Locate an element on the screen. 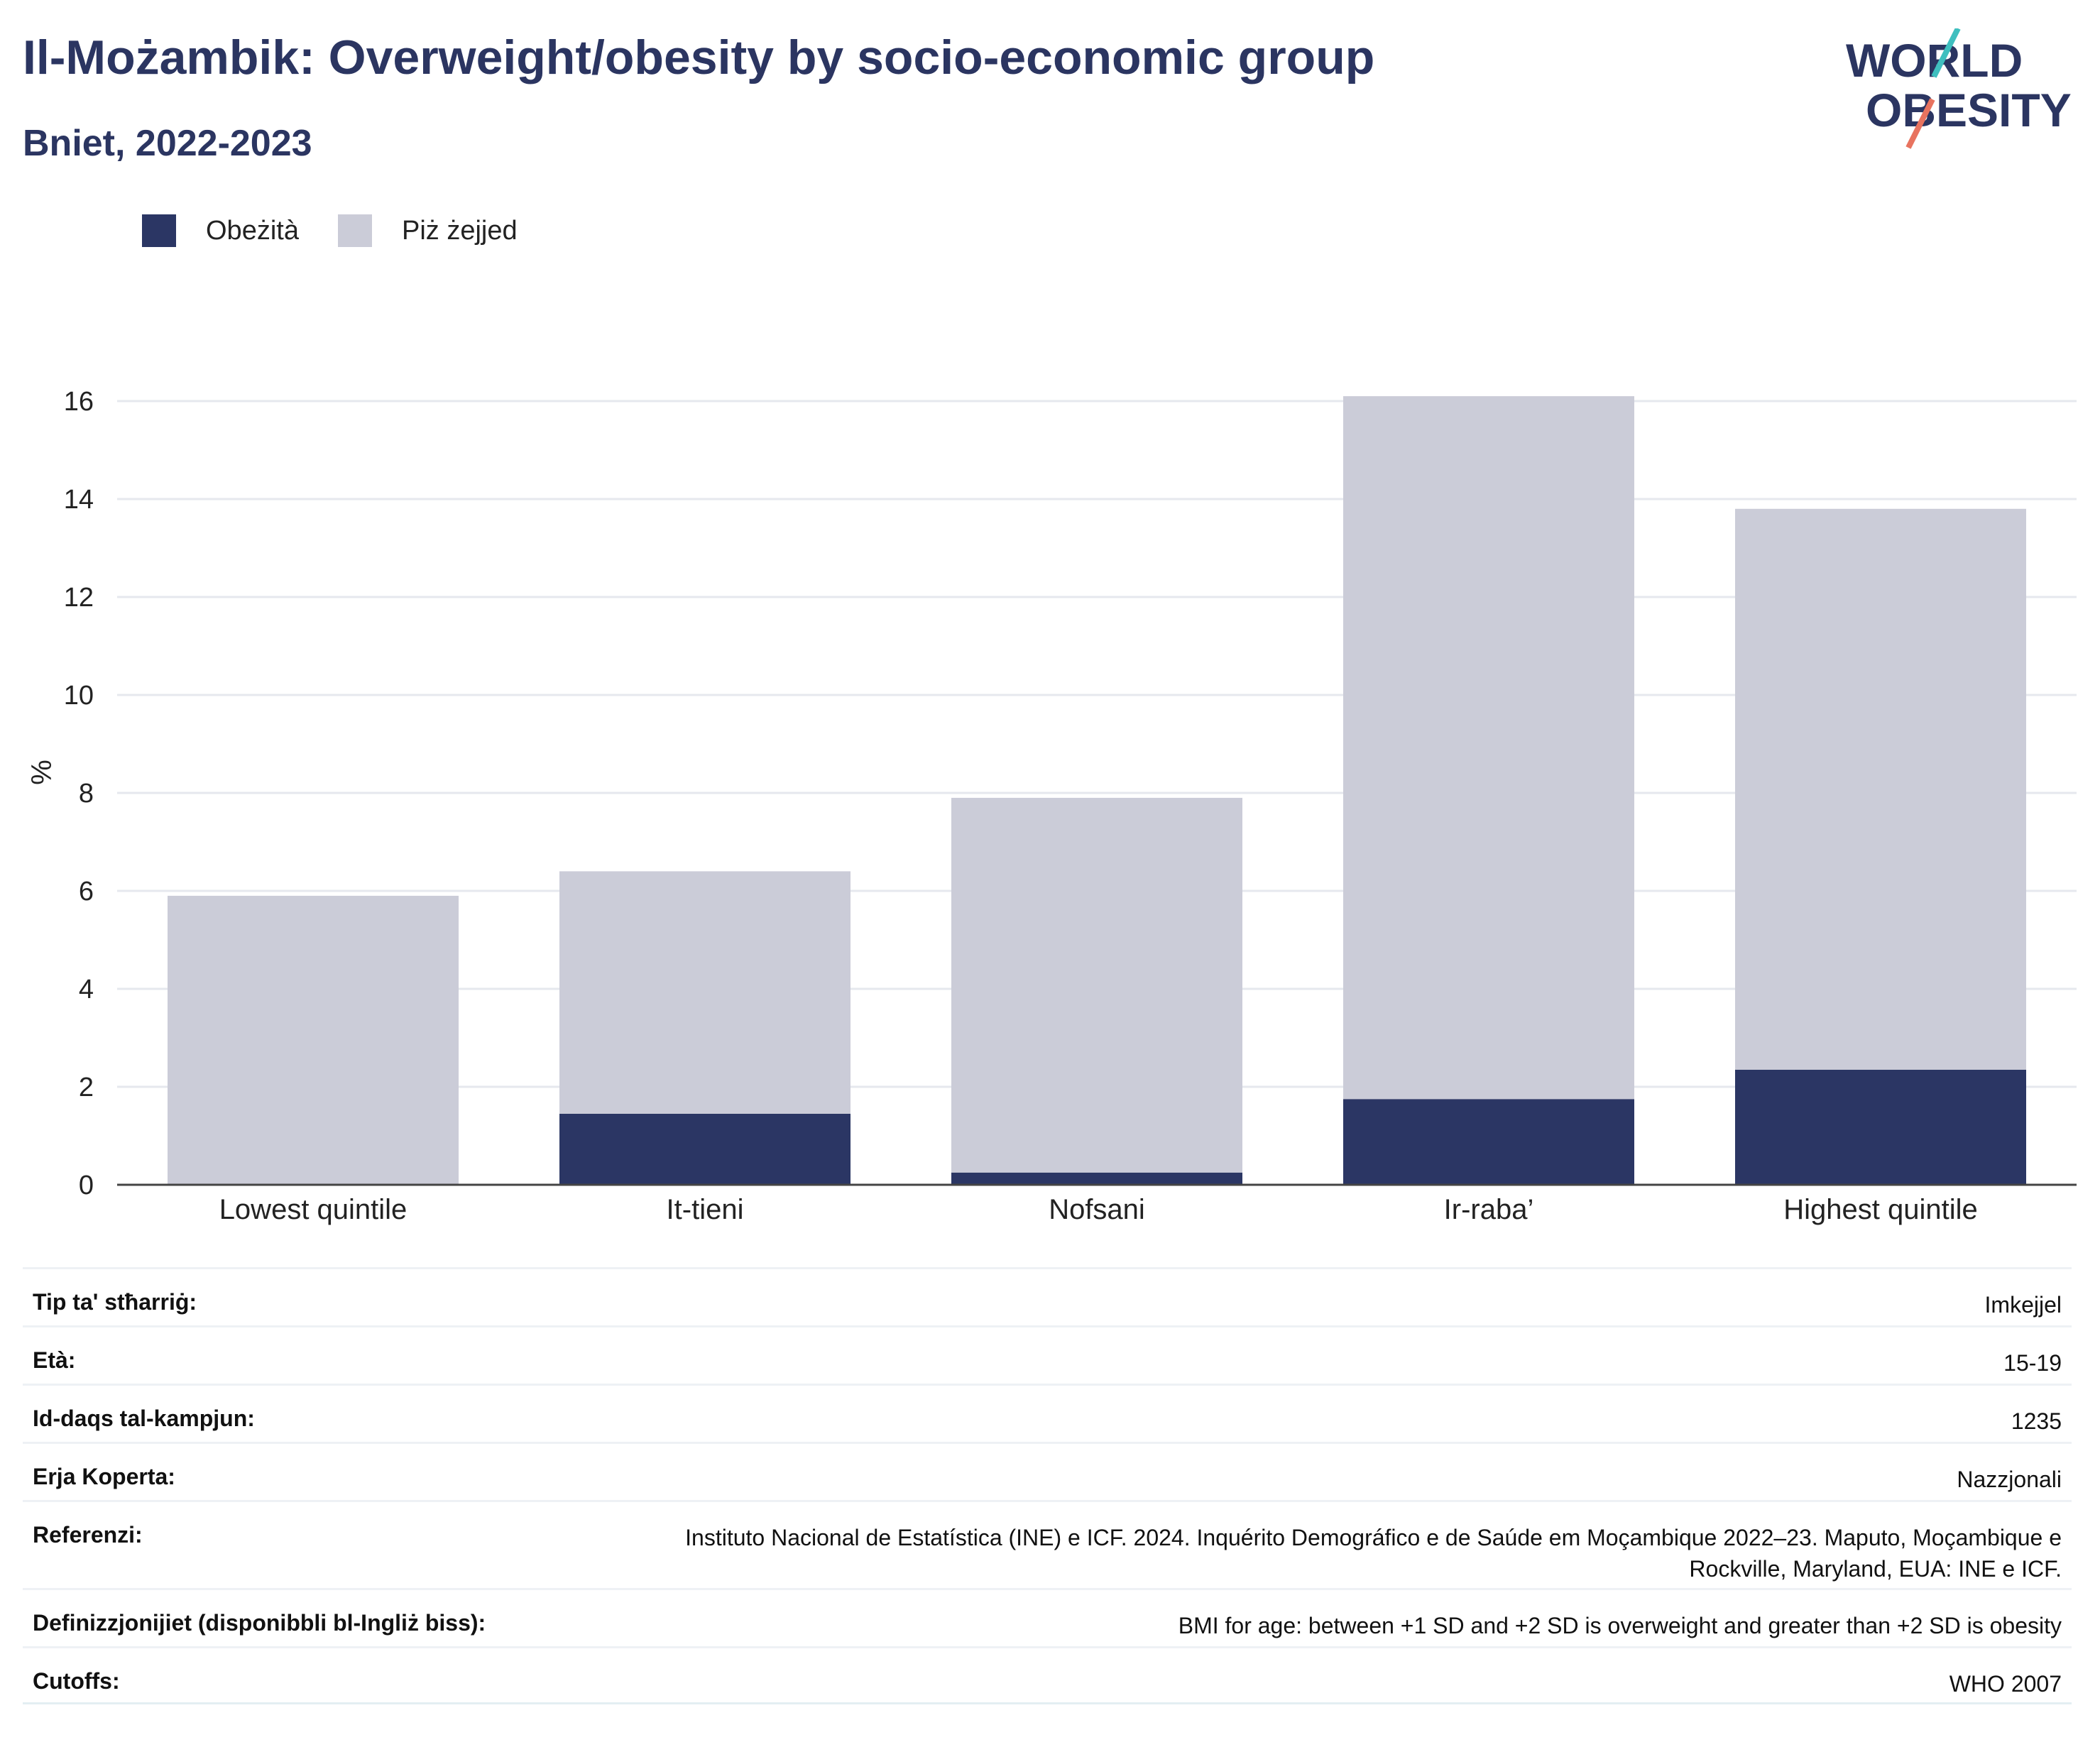 The width and height of the screenshot is (2100, 1747). info-value: 1235 is located at coordinates (2036, 1421).